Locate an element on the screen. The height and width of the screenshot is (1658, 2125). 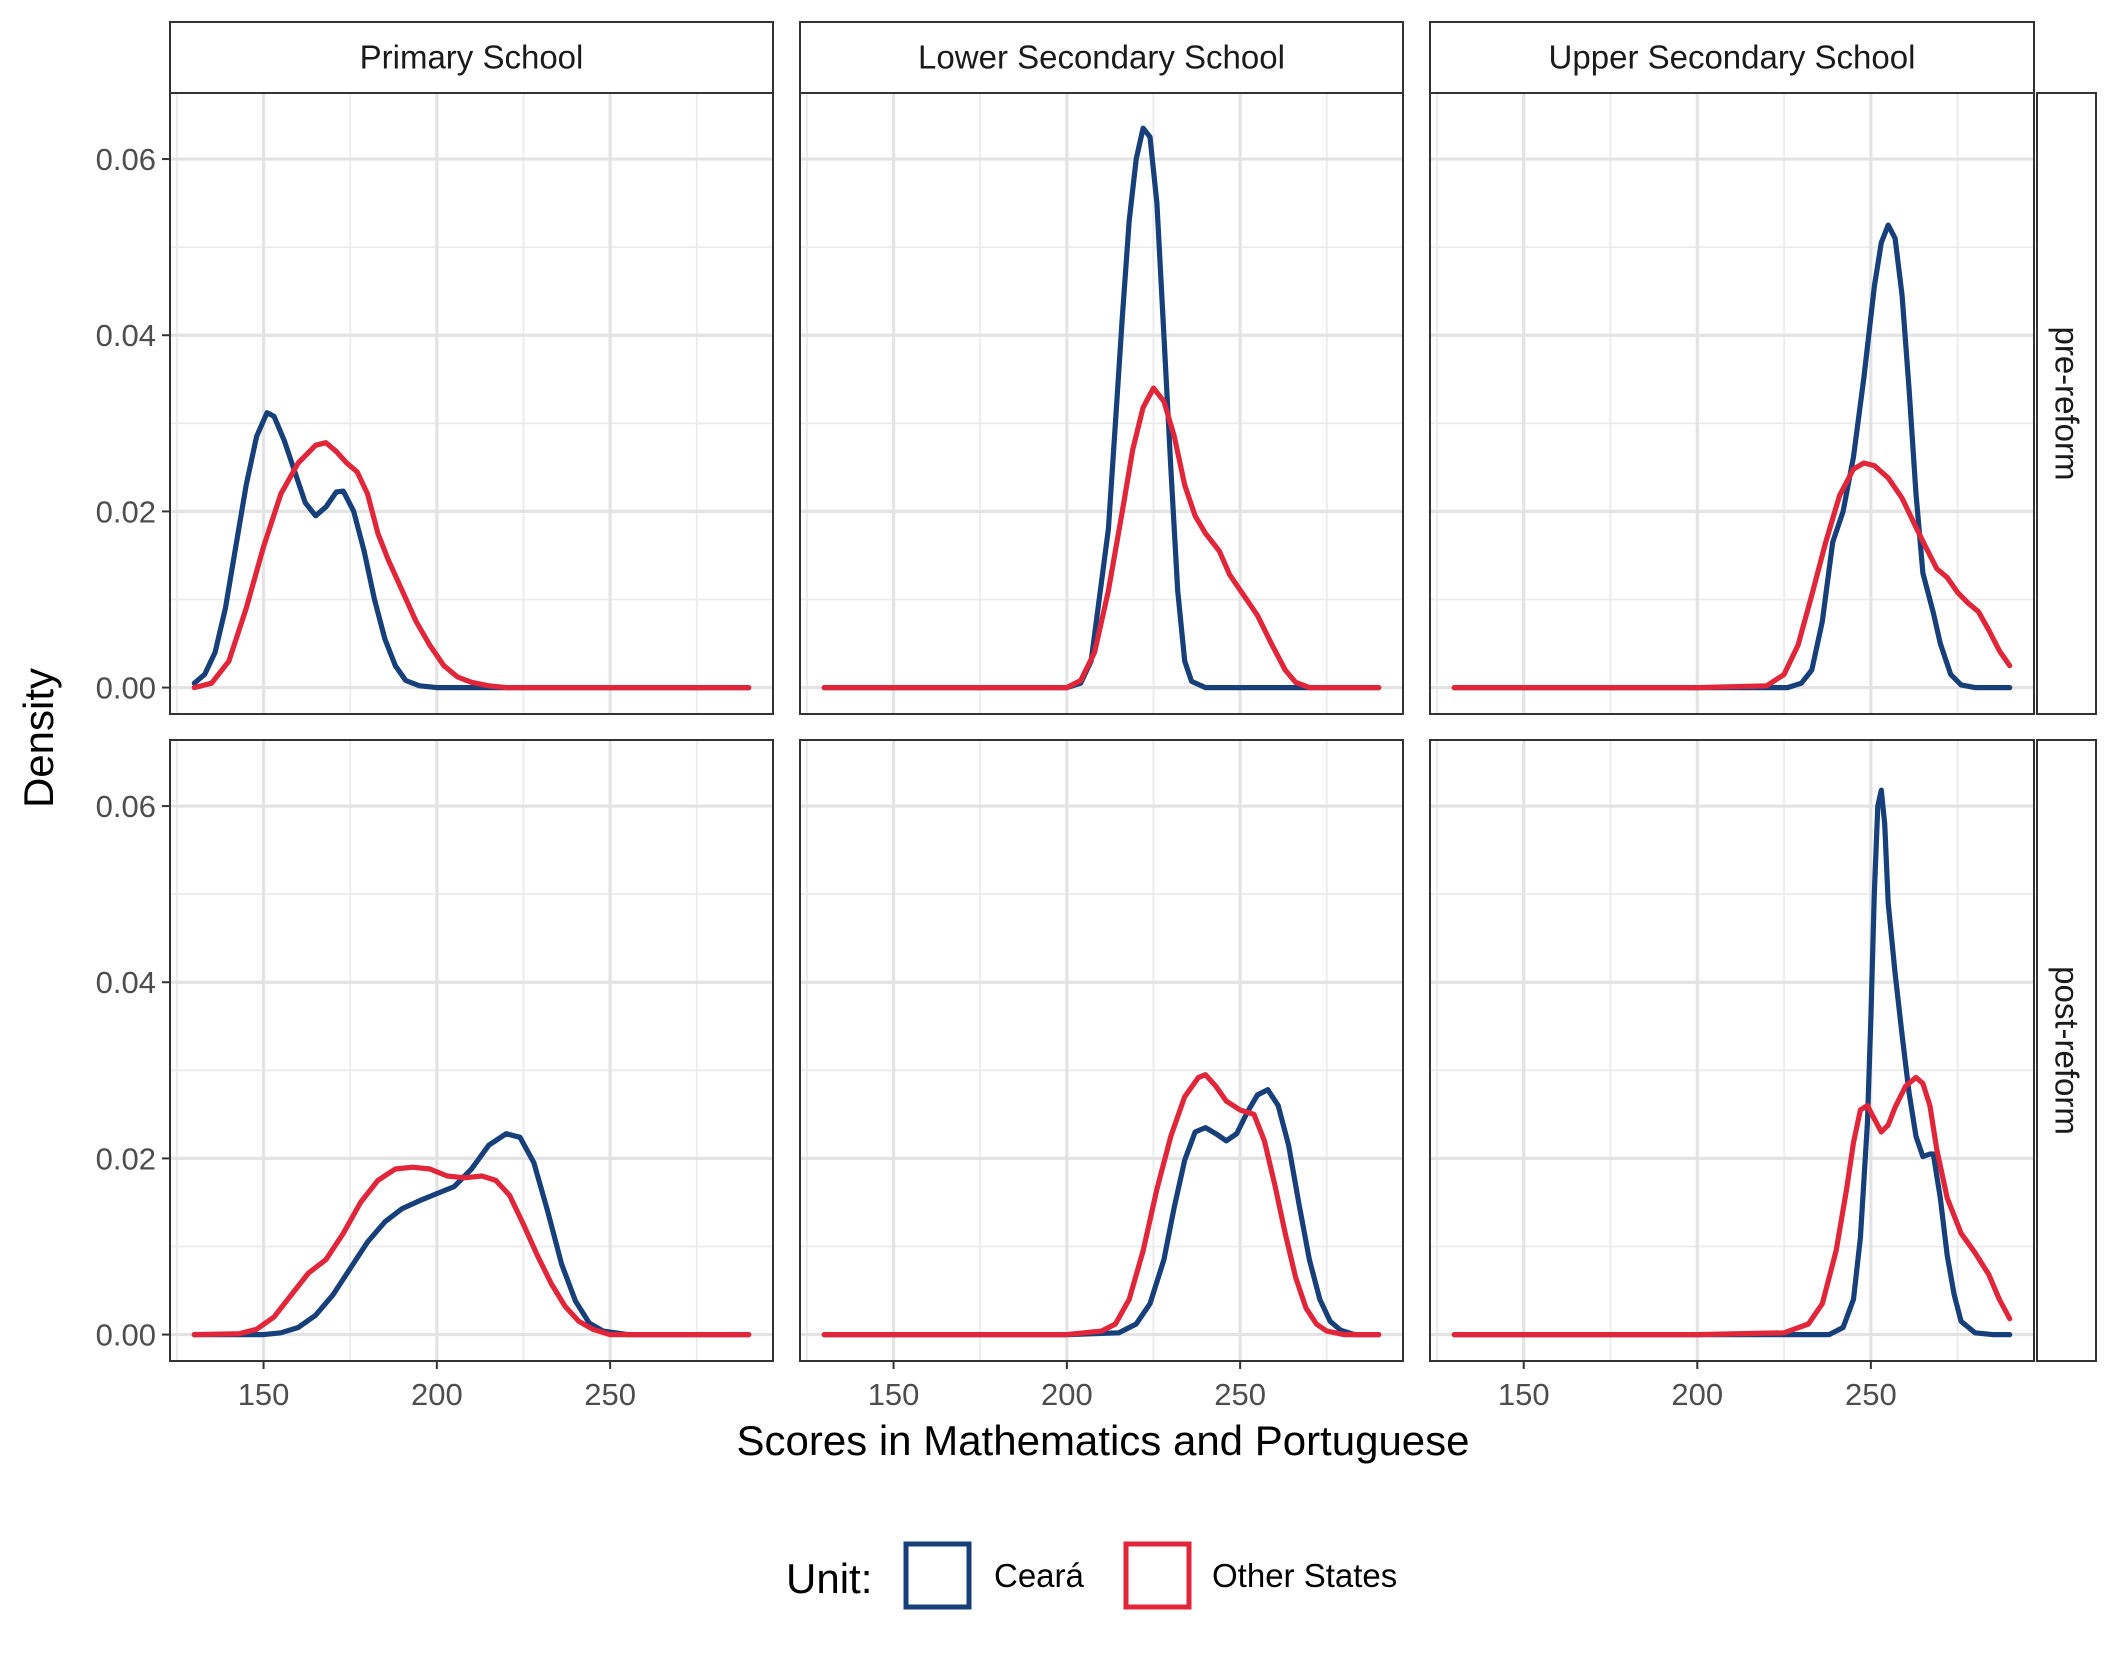
strip-primary-school: Primary School is located at coordinates (471, 57).